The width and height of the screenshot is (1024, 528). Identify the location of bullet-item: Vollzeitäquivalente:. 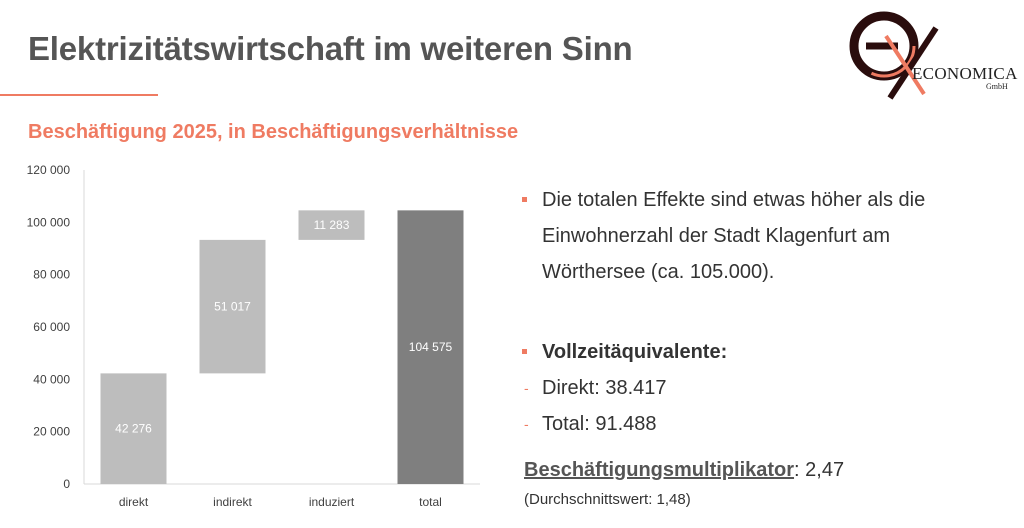
(757, 352).